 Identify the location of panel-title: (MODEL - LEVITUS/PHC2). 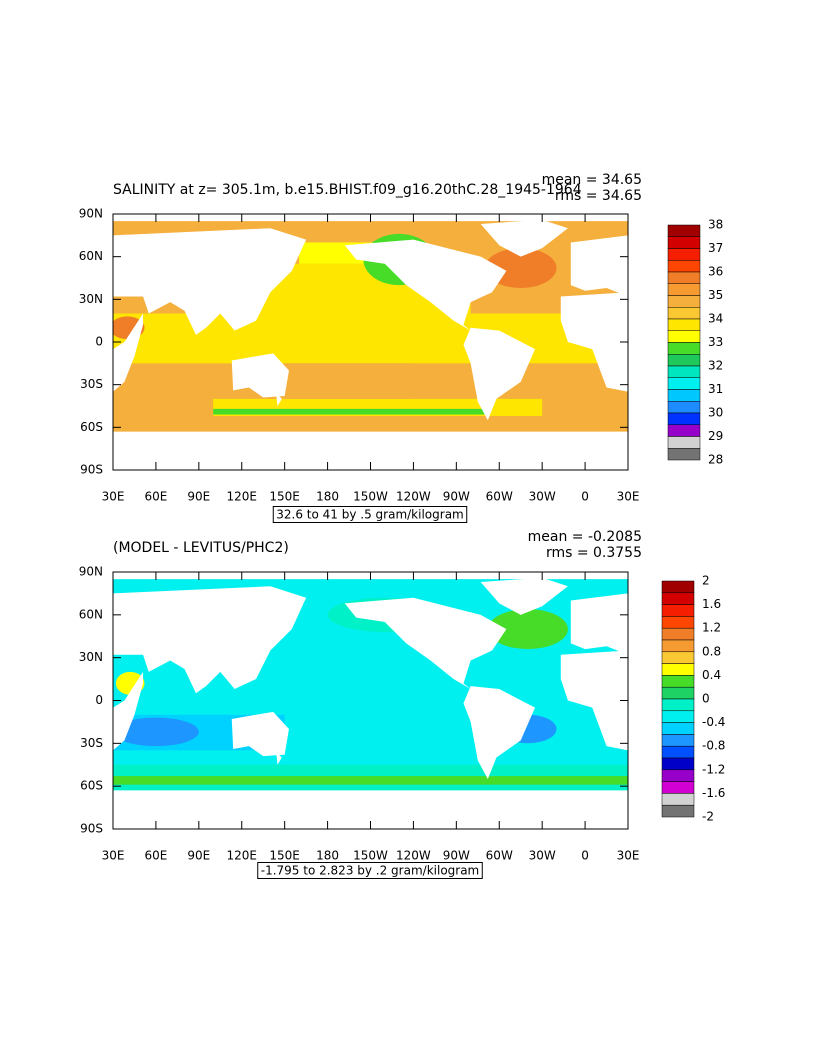
(201, 548).